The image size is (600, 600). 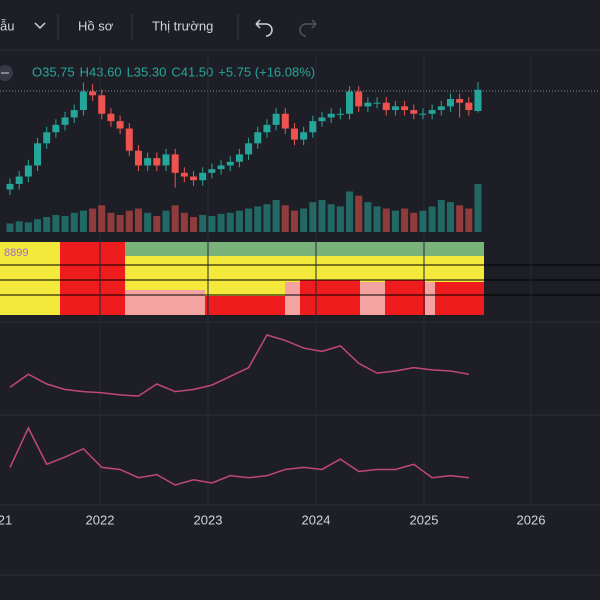 I want to click on x-axis-label: 2023, so click(x=208, y=519).